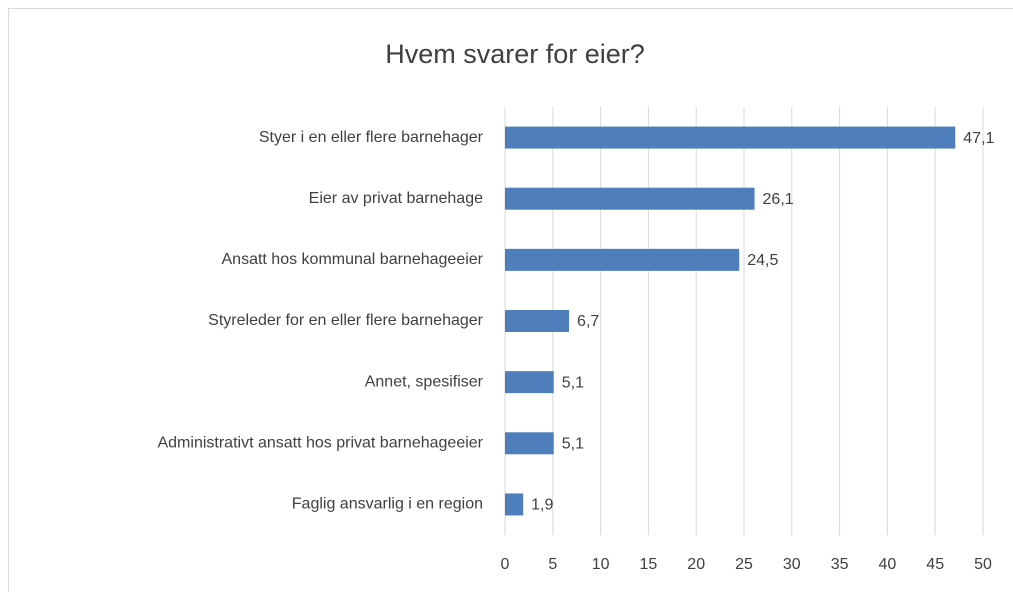 This screenshot has height=592, width=1013. Describe the element at coordinates (505, 564) in the screenshot. I see `x-tick-label: 0` at that location.